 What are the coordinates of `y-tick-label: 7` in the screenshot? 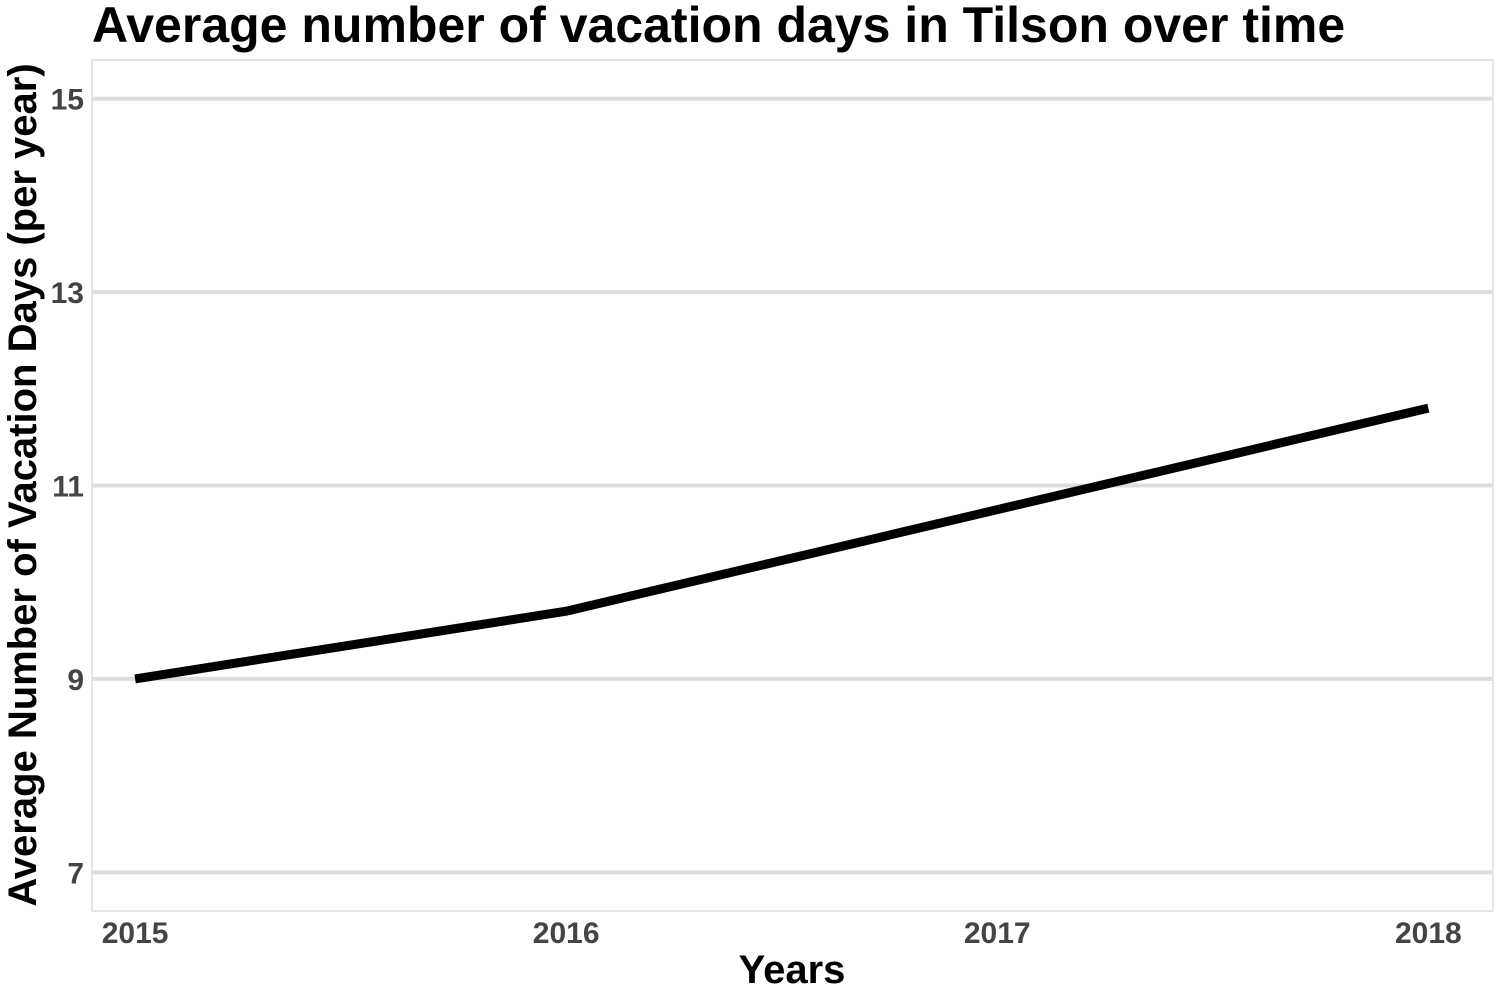 It's located at (75, 873).